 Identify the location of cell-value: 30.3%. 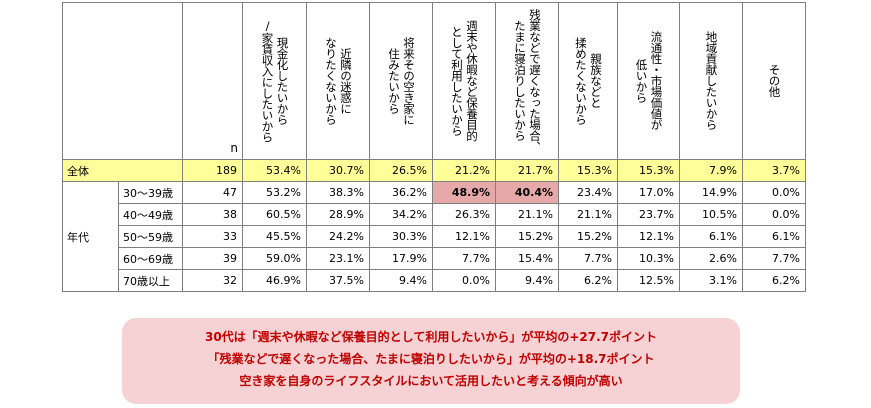
(401, 236).